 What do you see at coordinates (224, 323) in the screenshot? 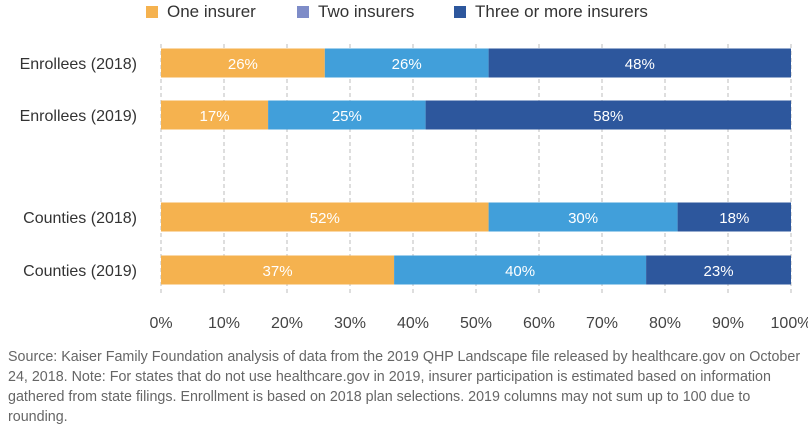
I see `x-tick-label: 10%` at bounding box center [224, 323].